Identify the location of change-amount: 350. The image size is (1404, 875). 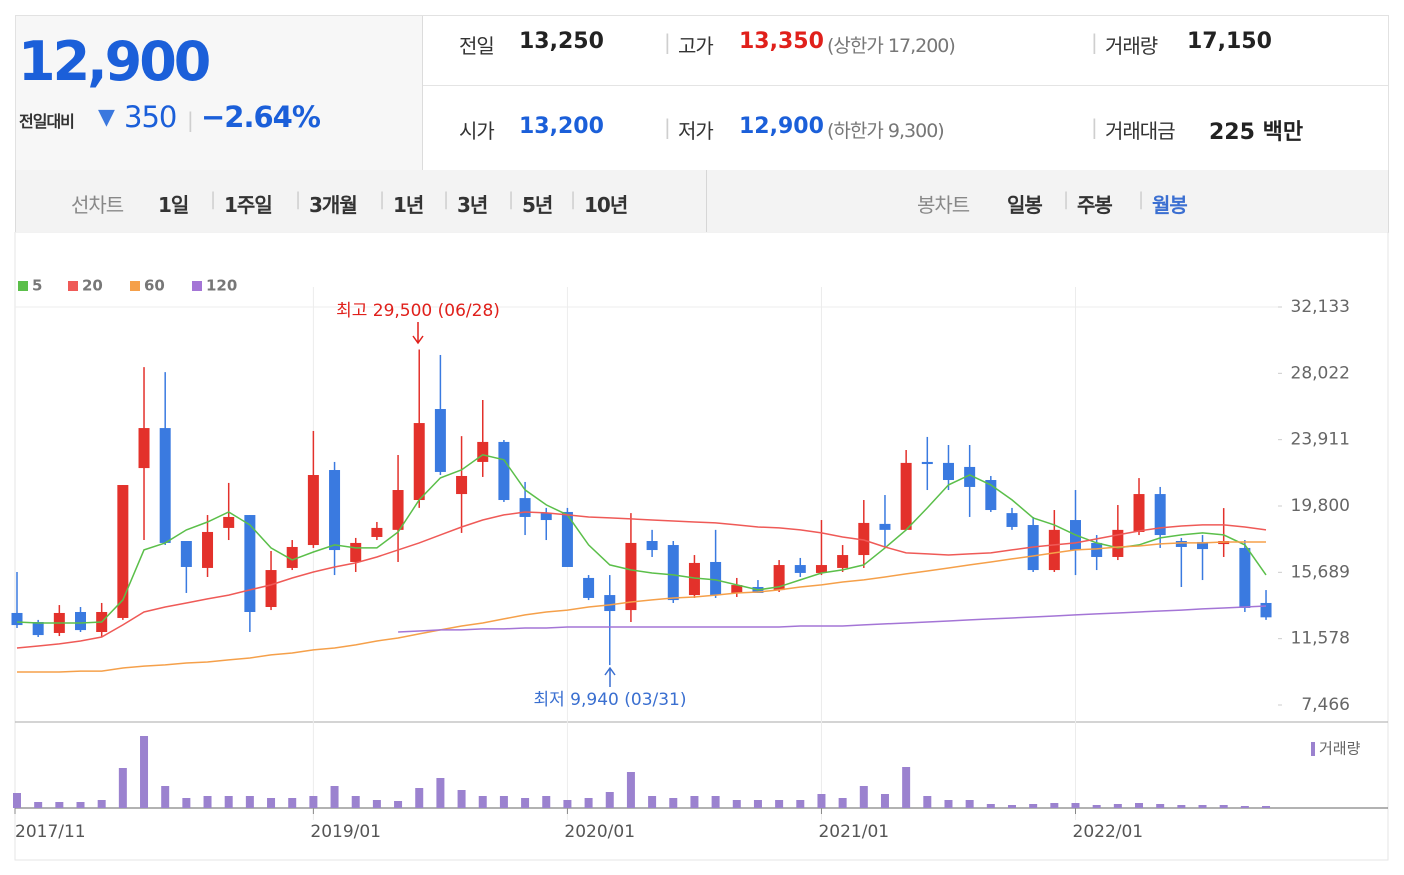
(150, 117).